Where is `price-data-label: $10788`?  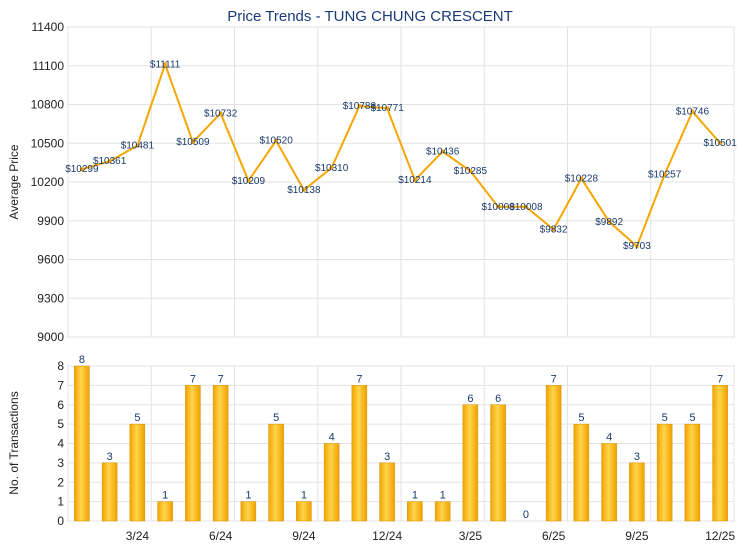
price-data-label: $10788 is located at coordinates (360, 106).